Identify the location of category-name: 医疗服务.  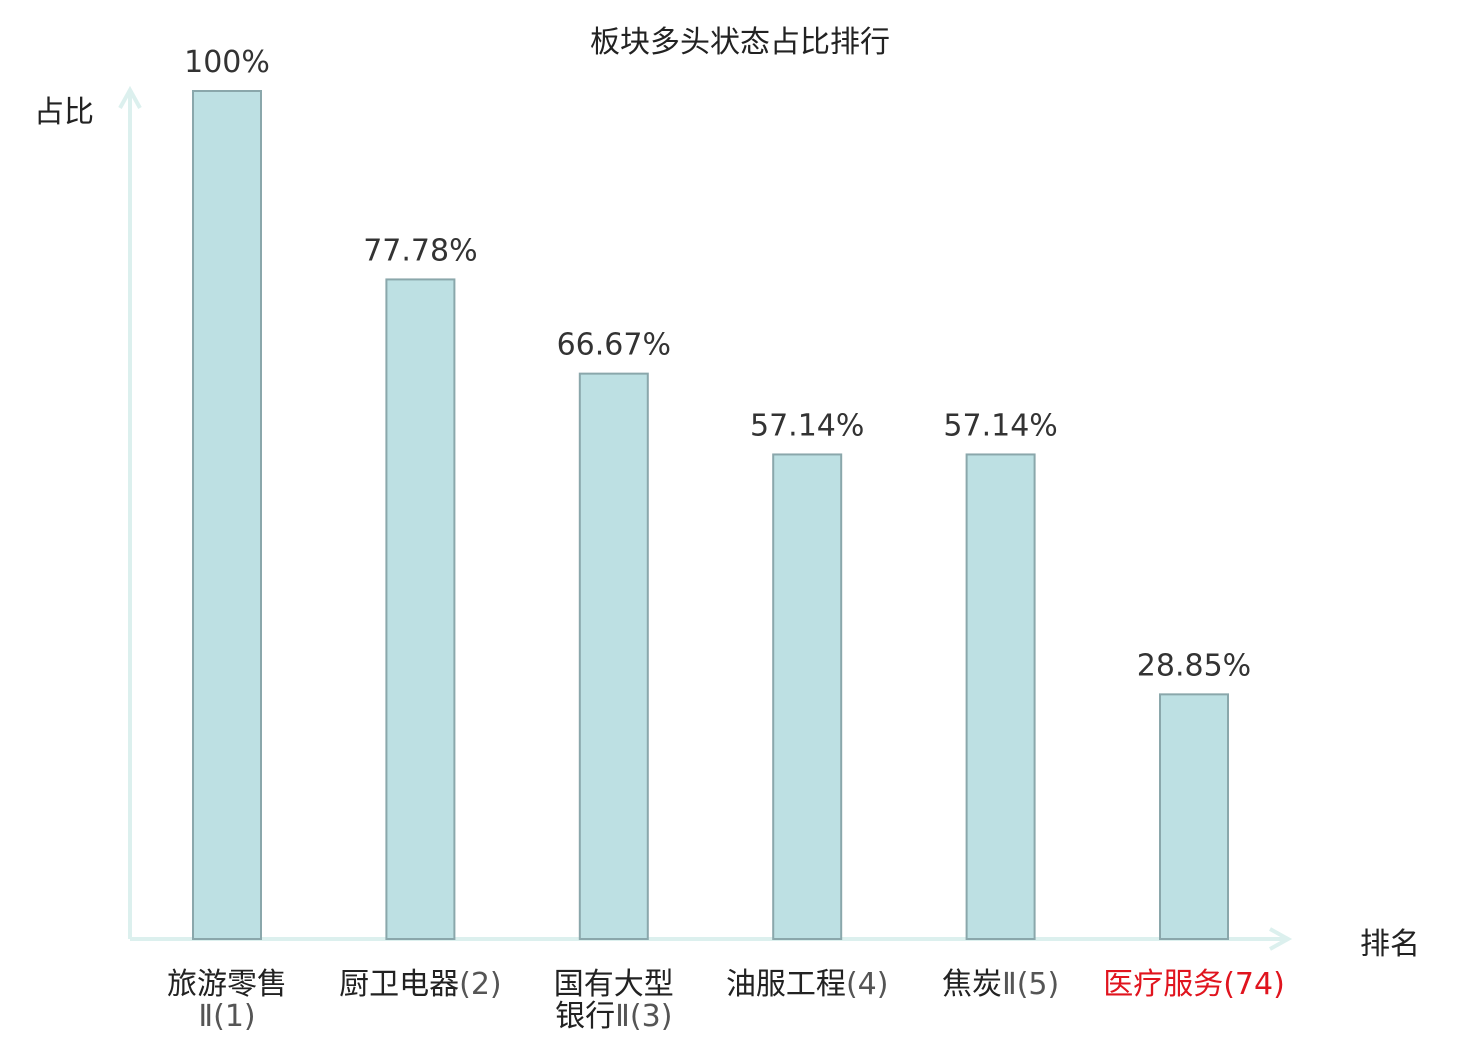
(1163, 984).